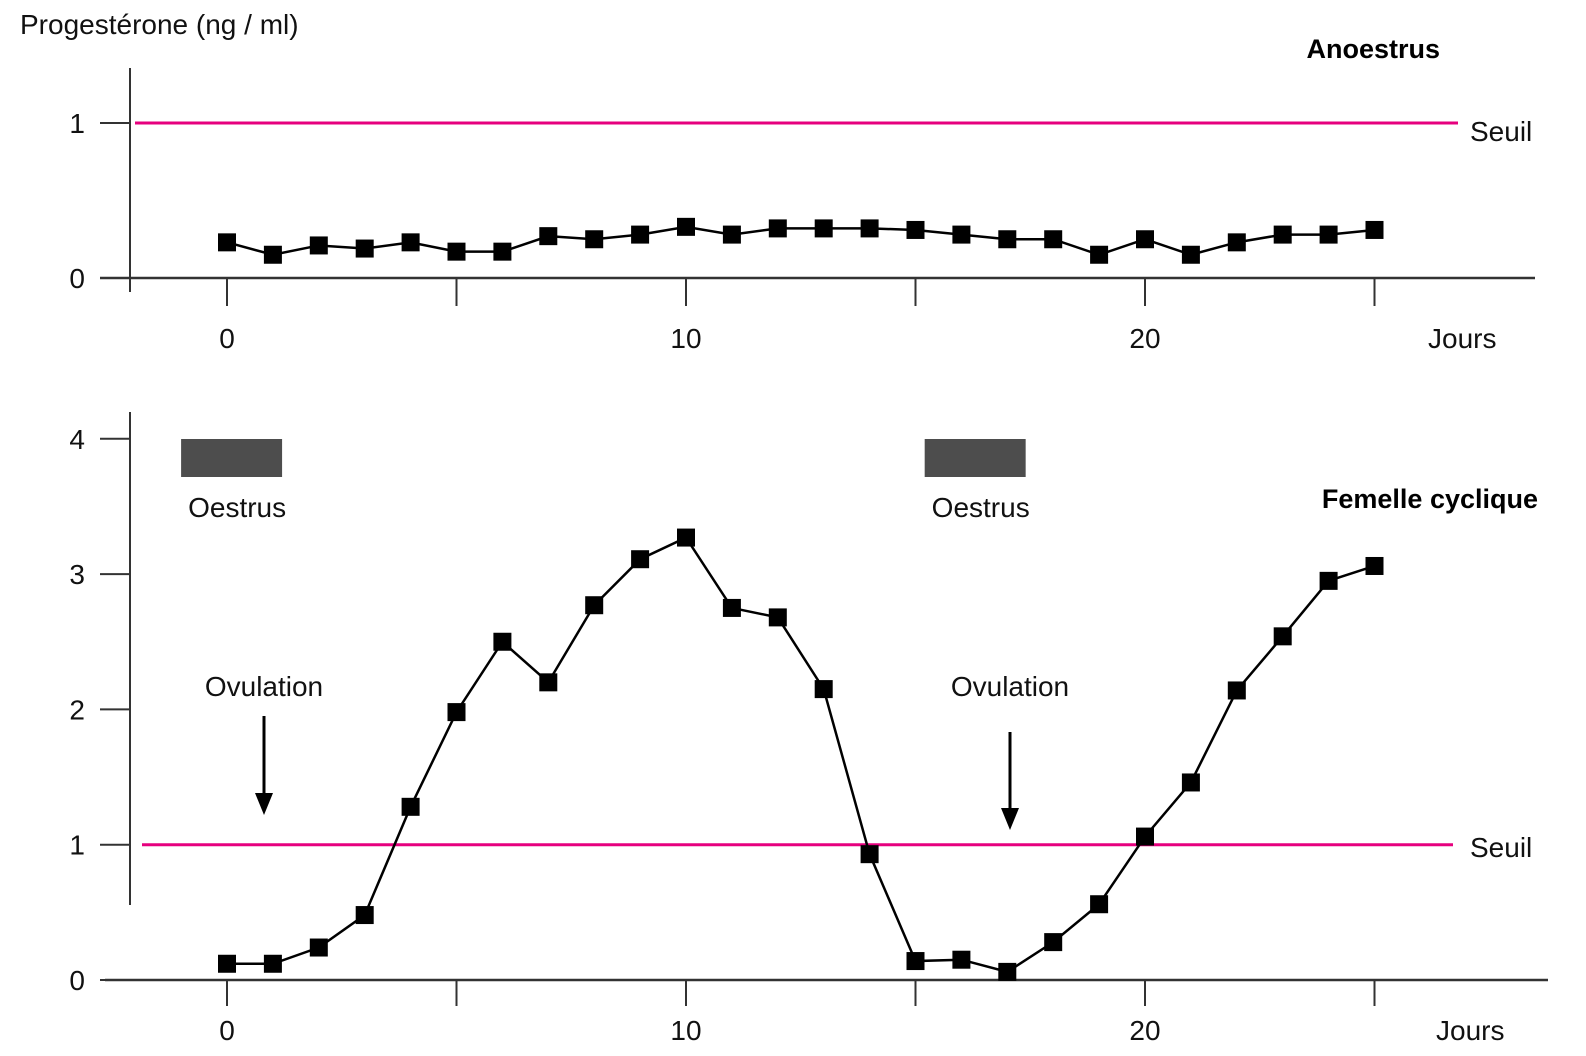 The width and height of the screenshot is (1586, 1056). What do you see at coordinates (1501, 131) in the screenshot?
I see `threshold-label-anoestrus: Seuil` at bounding box center [1501, 131].